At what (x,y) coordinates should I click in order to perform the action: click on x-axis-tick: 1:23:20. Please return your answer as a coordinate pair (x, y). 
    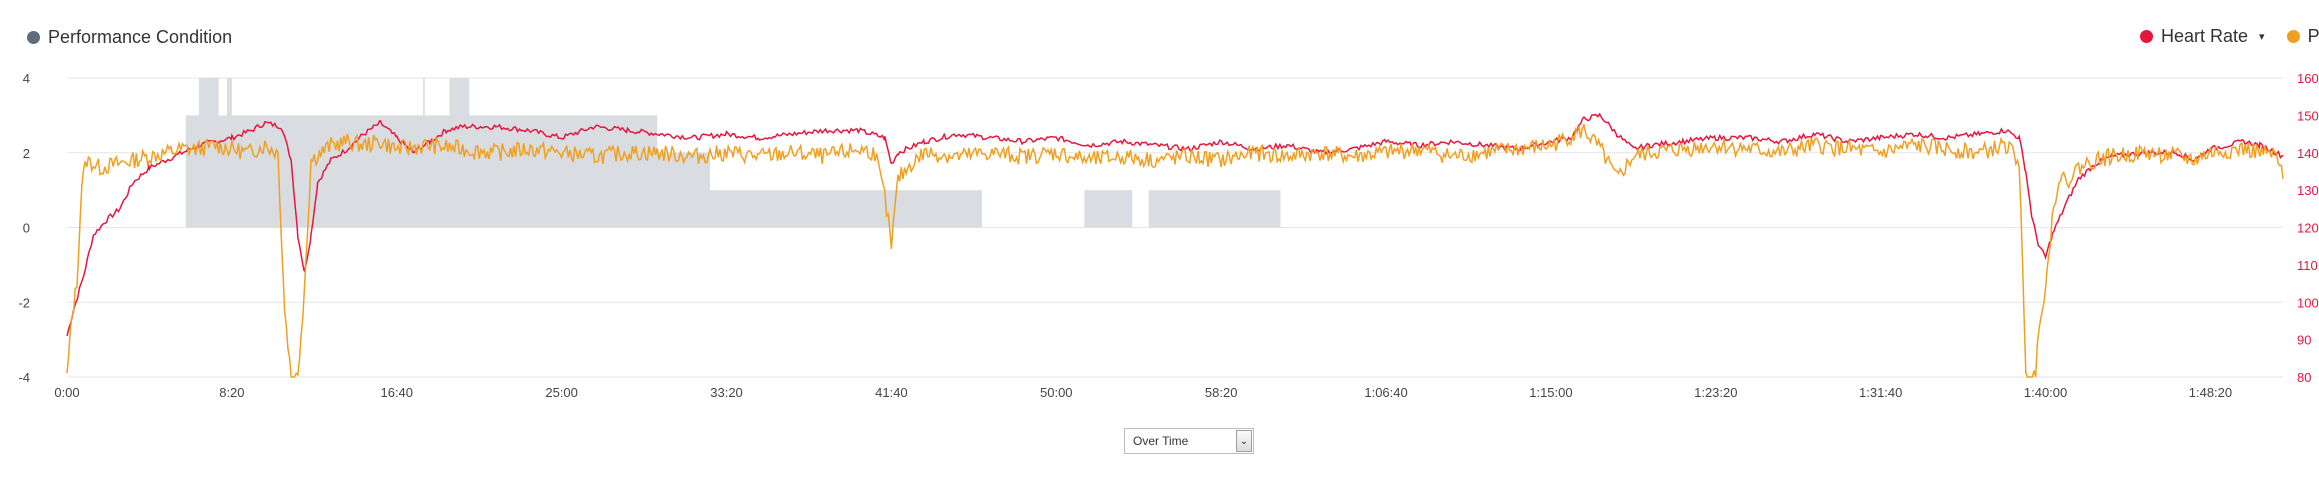
    Looking at the image, I should click on (1715, 392).